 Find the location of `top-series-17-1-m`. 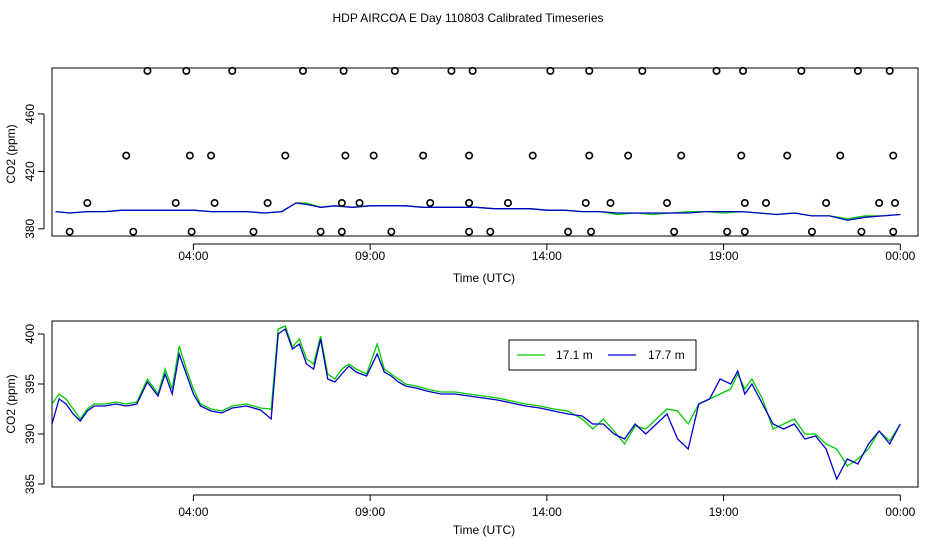

top-series-17-1-m is located at coordinates (478, 211).